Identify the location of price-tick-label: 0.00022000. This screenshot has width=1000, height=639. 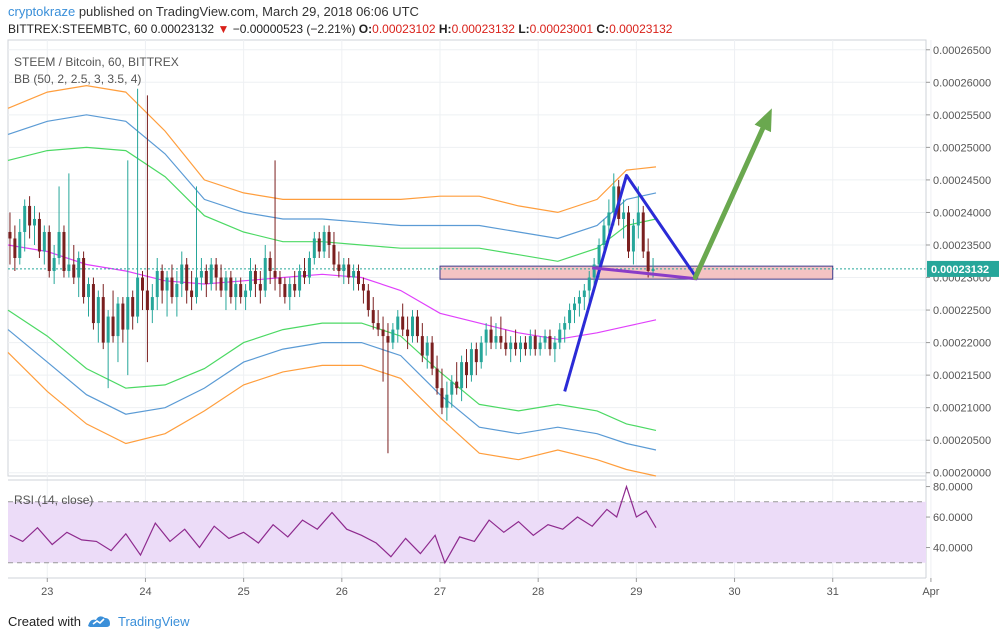
(962, 344).